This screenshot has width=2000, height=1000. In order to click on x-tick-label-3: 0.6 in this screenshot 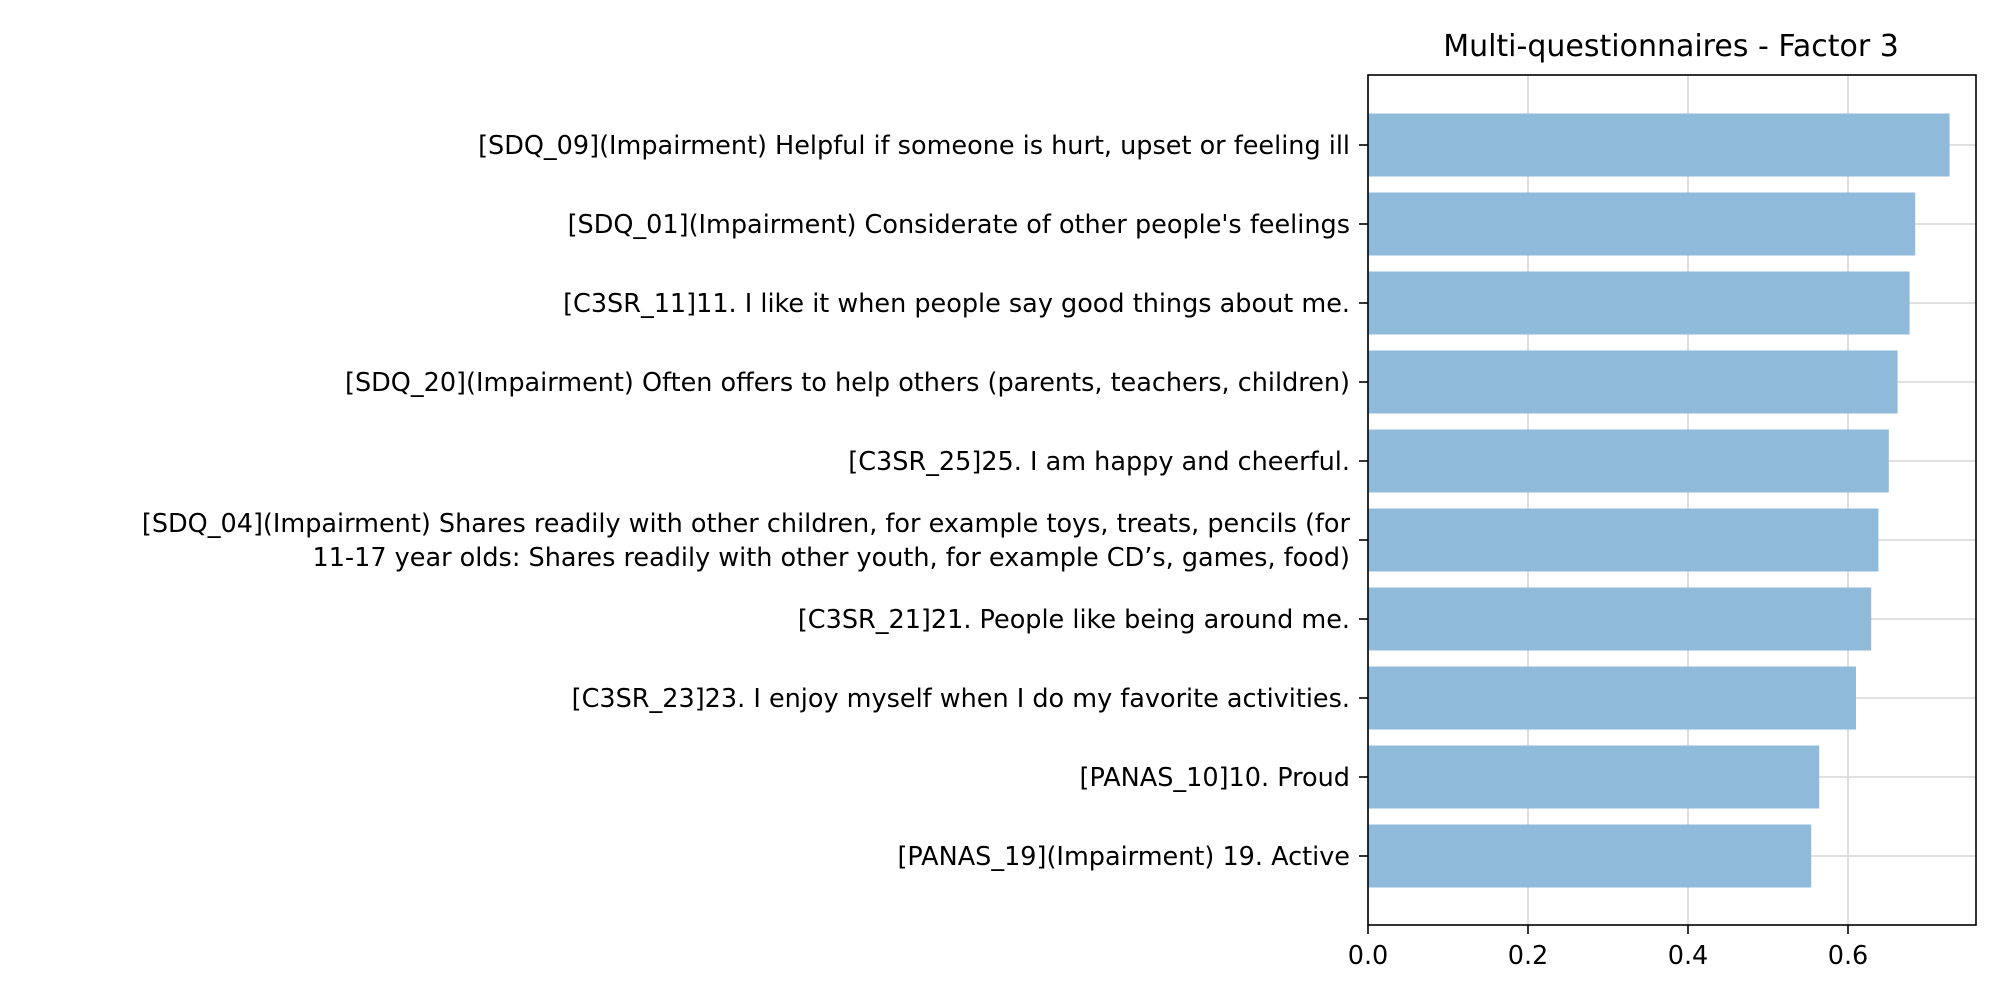, I will do `click(1848, 956)`.